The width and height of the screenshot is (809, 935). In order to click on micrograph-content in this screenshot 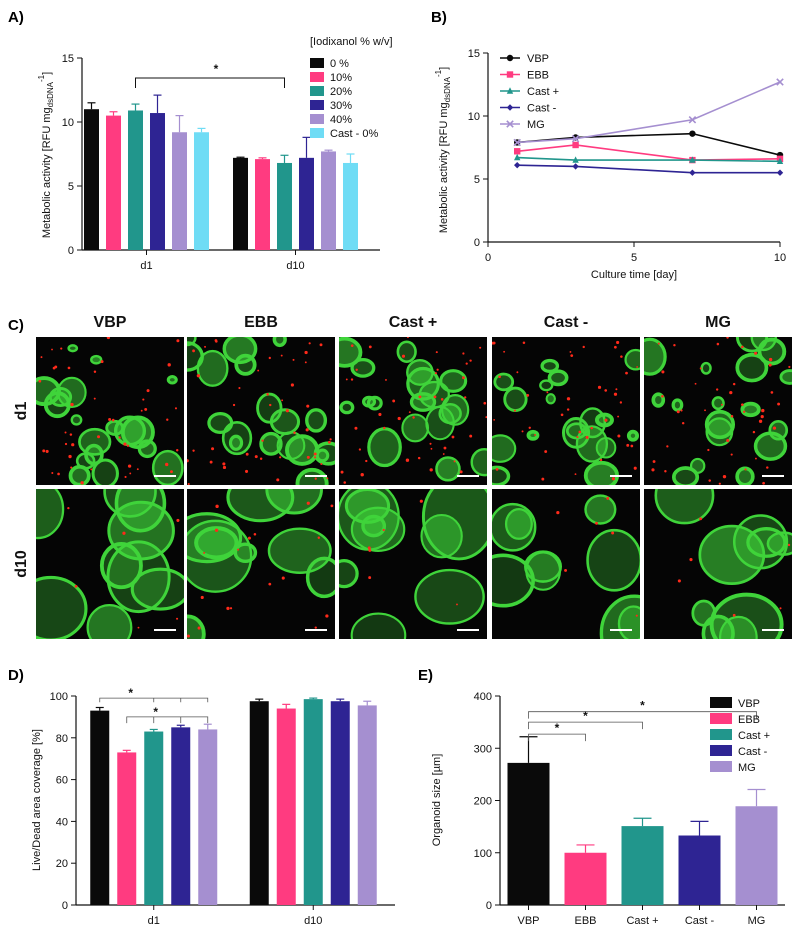, I will do `click(566, 412)`.